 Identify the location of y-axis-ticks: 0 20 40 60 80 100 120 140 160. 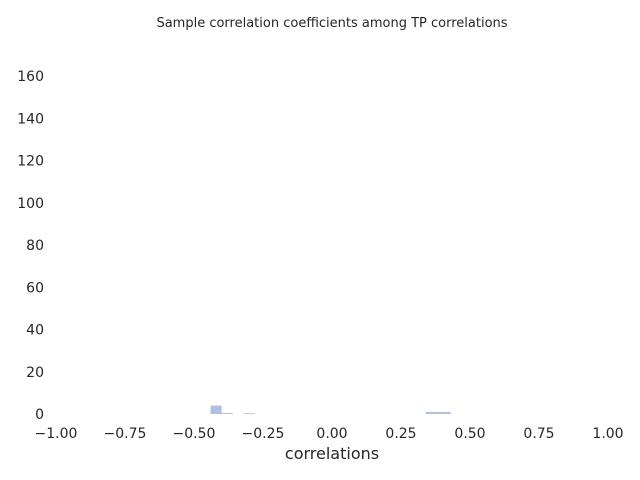
(30, 246).